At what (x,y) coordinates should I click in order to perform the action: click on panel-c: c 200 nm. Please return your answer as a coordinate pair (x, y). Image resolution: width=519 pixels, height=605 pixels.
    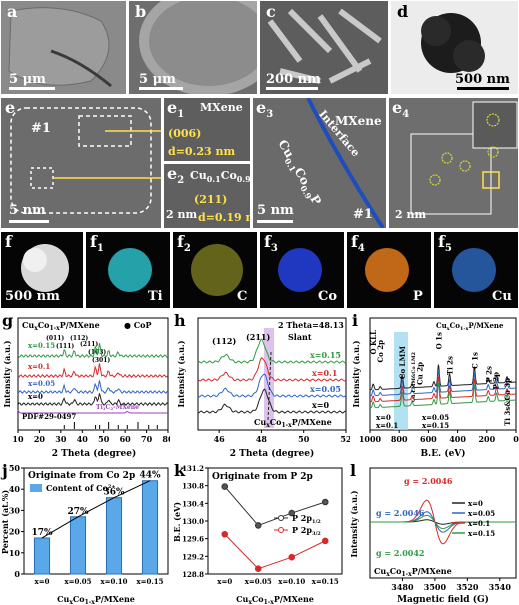
    Looking at the image, I should click on (324, 47).